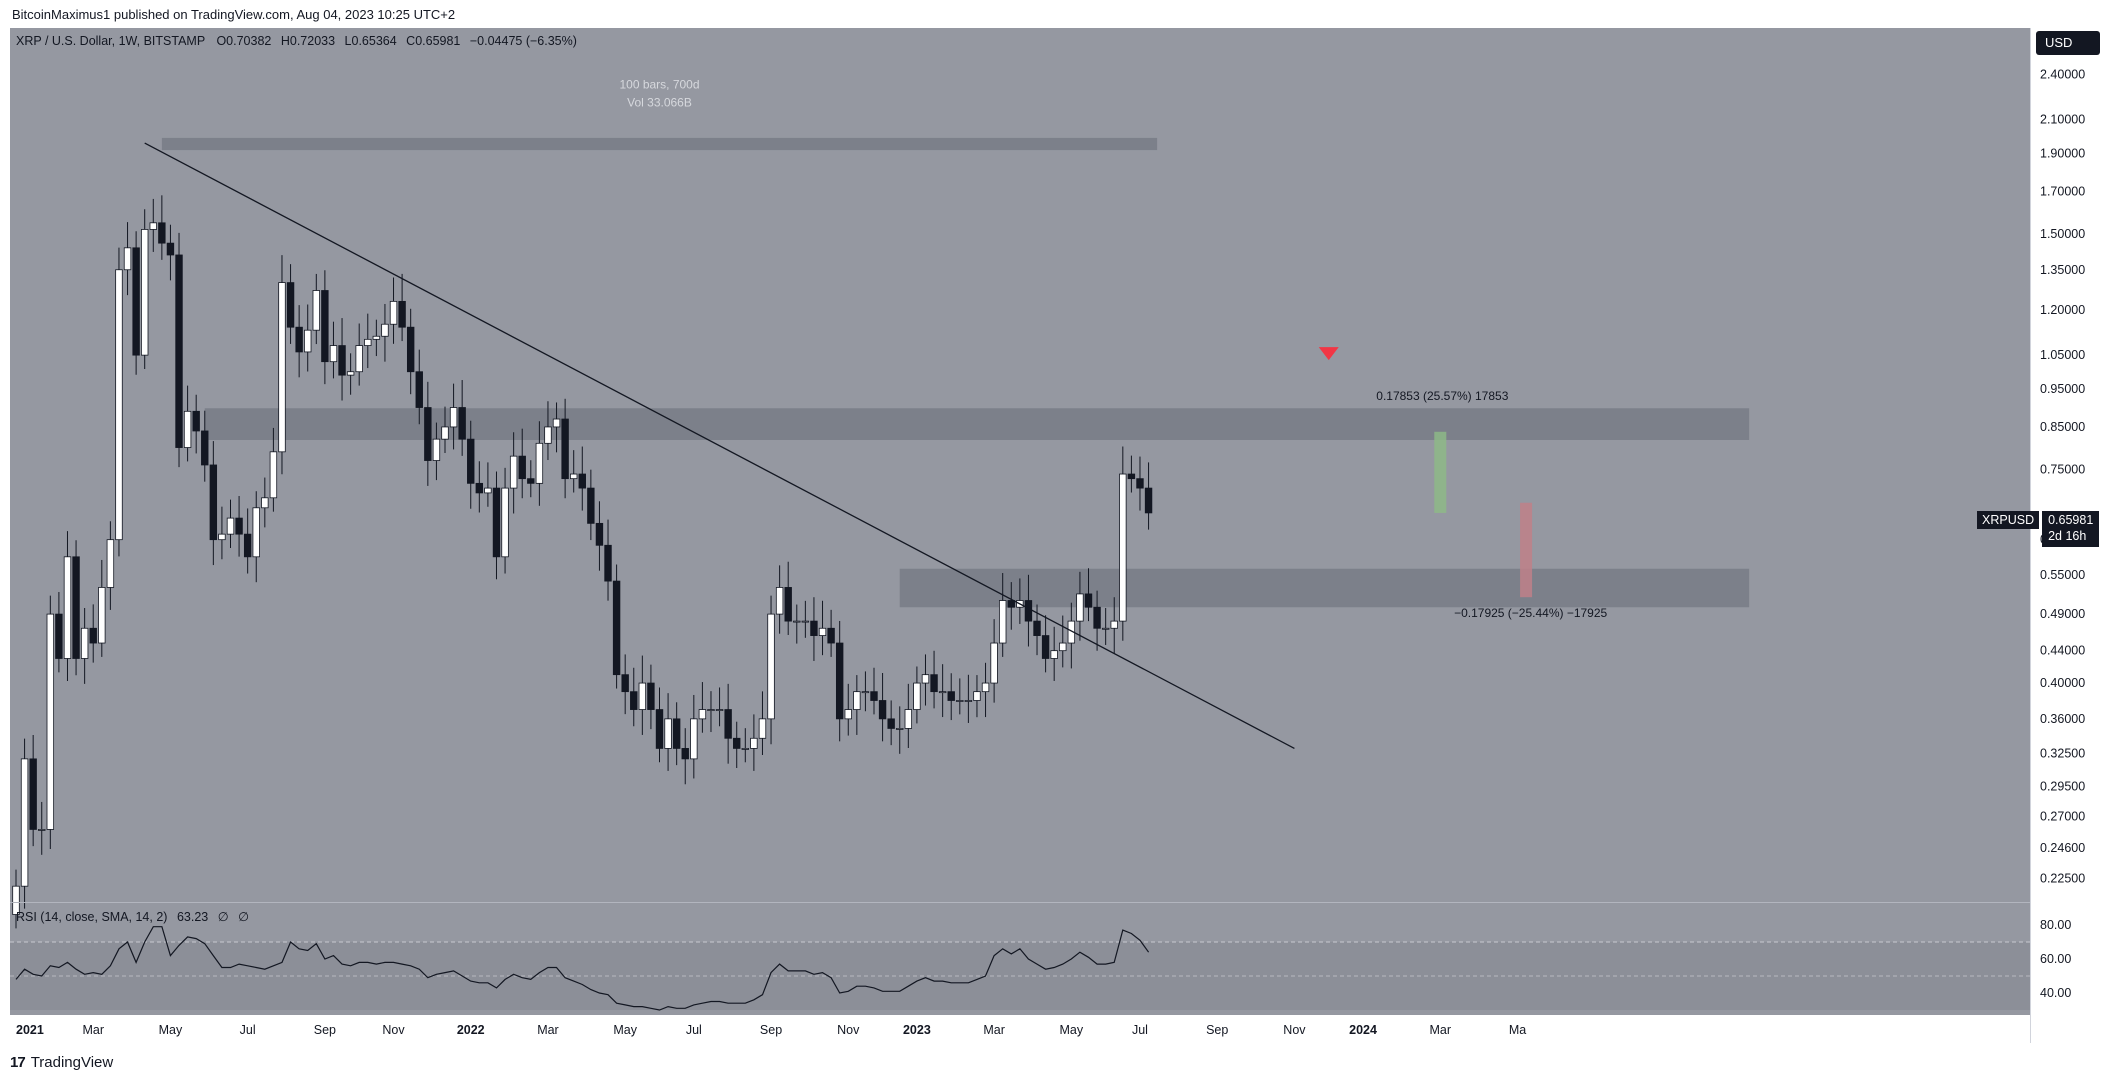 This screenshot has height=1079, width=2114. Describe the element at coordinates (223, 917) in the screenshot. I see `rsi-extra-1: ∅` at that location.